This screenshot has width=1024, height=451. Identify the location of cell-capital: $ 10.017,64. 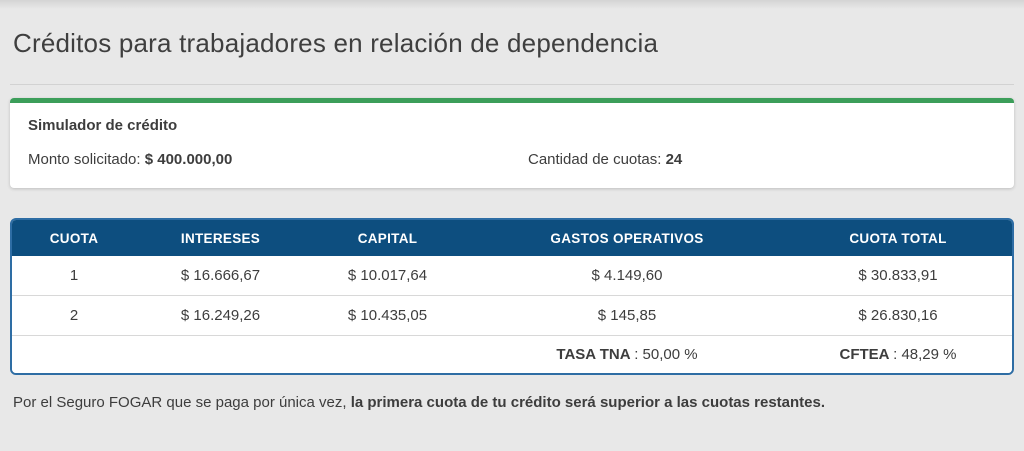
(387, 276).